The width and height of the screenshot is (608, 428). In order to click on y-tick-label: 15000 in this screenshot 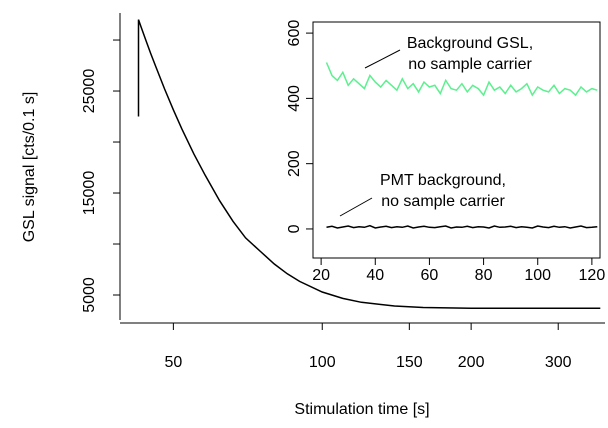, I will do `click(89, 193)`.